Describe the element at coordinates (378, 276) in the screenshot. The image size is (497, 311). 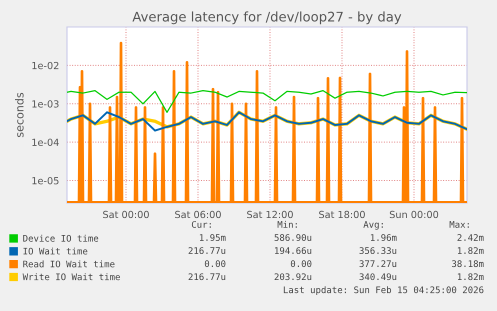
I see `text: 340.49u` at that location.